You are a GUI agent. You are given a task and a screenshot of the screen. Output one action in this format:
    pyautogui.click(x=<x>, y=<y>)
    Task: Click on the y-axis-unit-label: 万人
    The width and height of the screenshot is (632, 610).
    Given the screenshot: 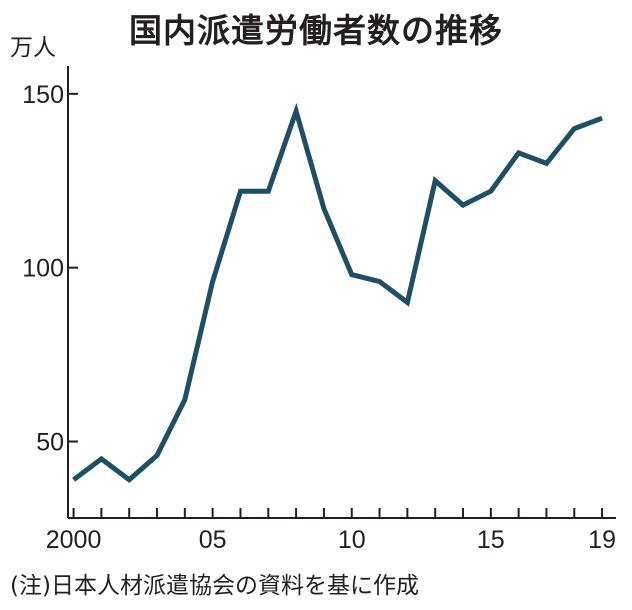 What is the action you would take?
    pyautogui.click(x=33, y=48)
    